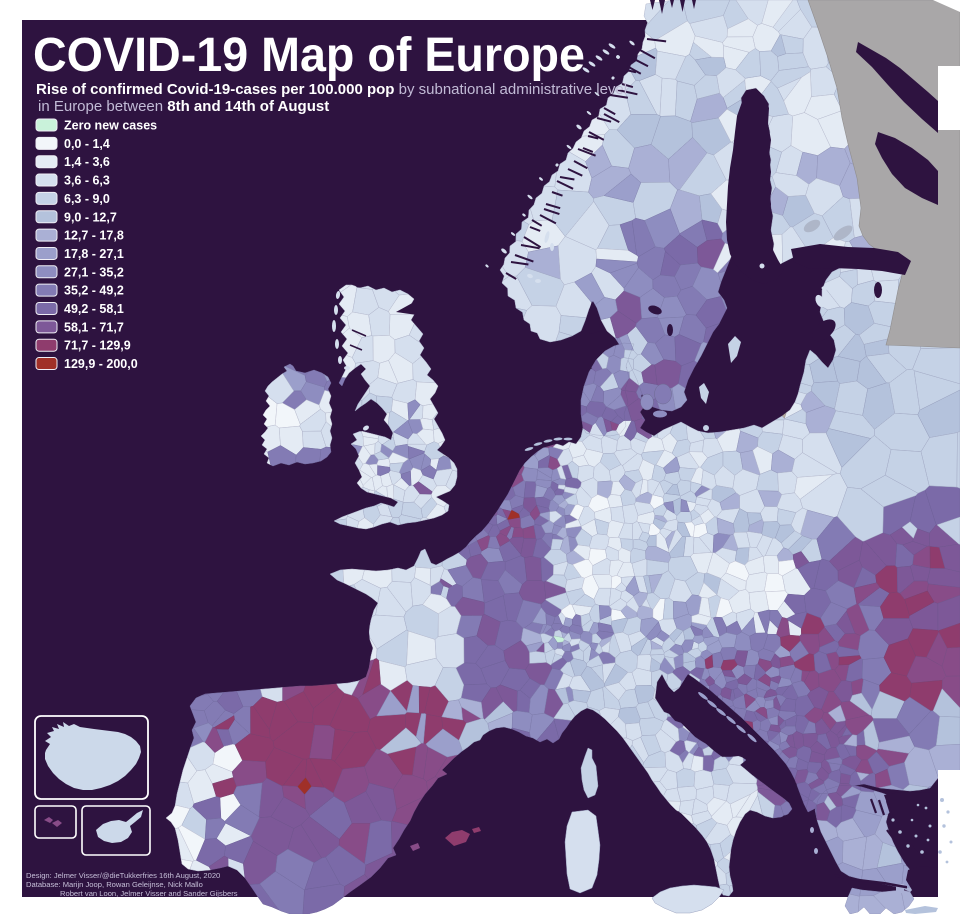  Describe the element at coordinates (94, 291) in the screenshot. I see `svg-text: 35,2 - 49,2` at that location.